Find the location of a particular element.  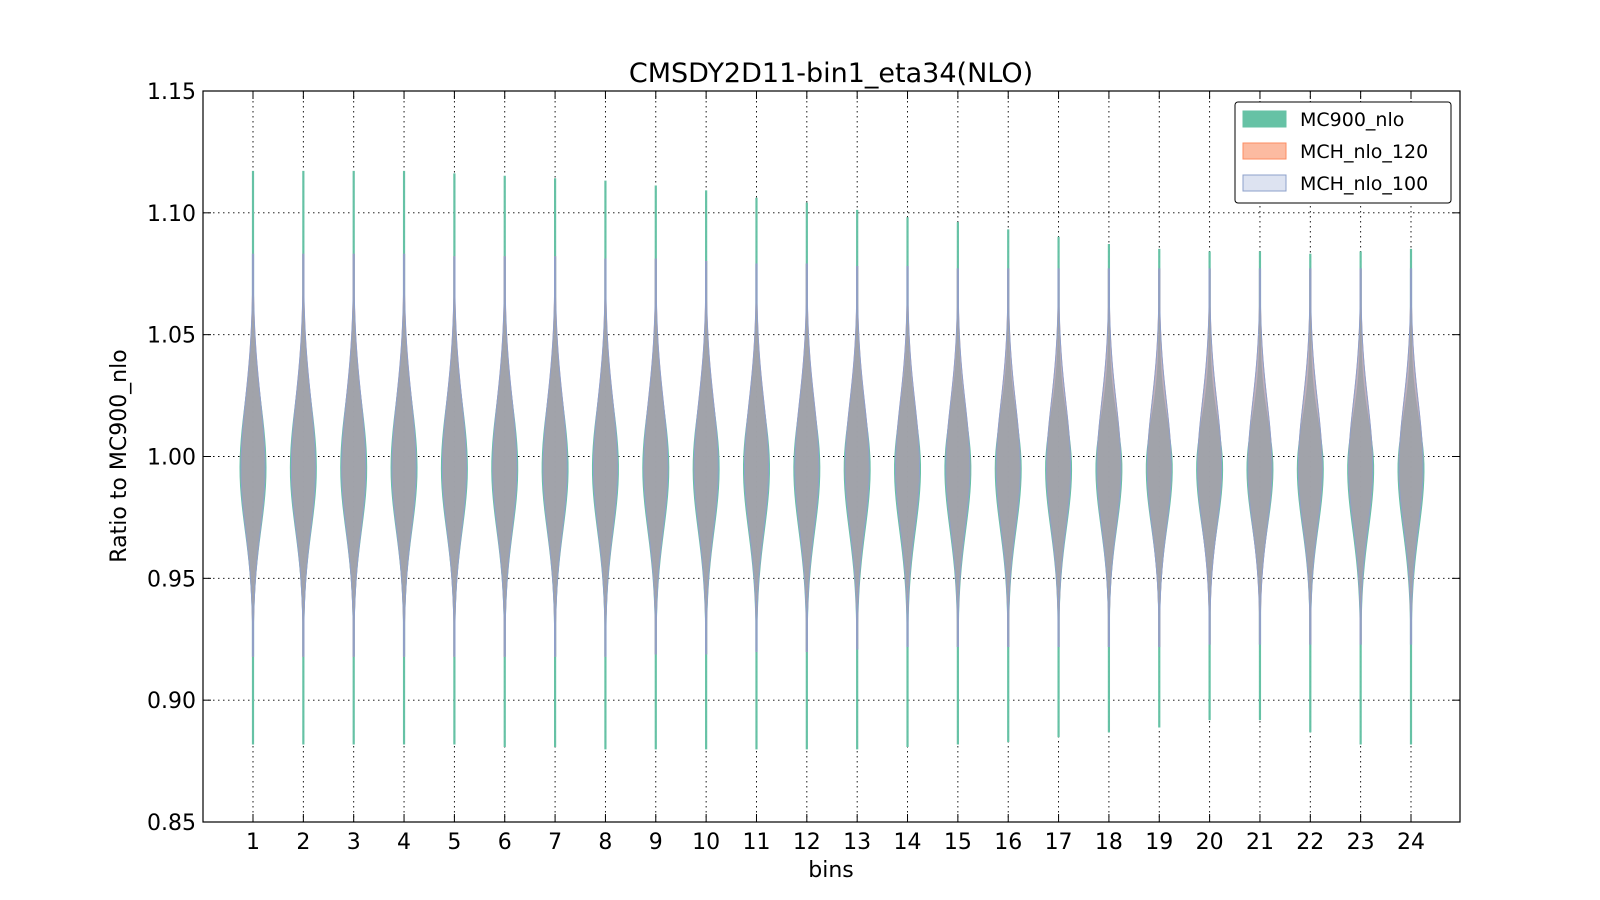

y-tick-label: 1.15 is located at coordinates (171, 92).